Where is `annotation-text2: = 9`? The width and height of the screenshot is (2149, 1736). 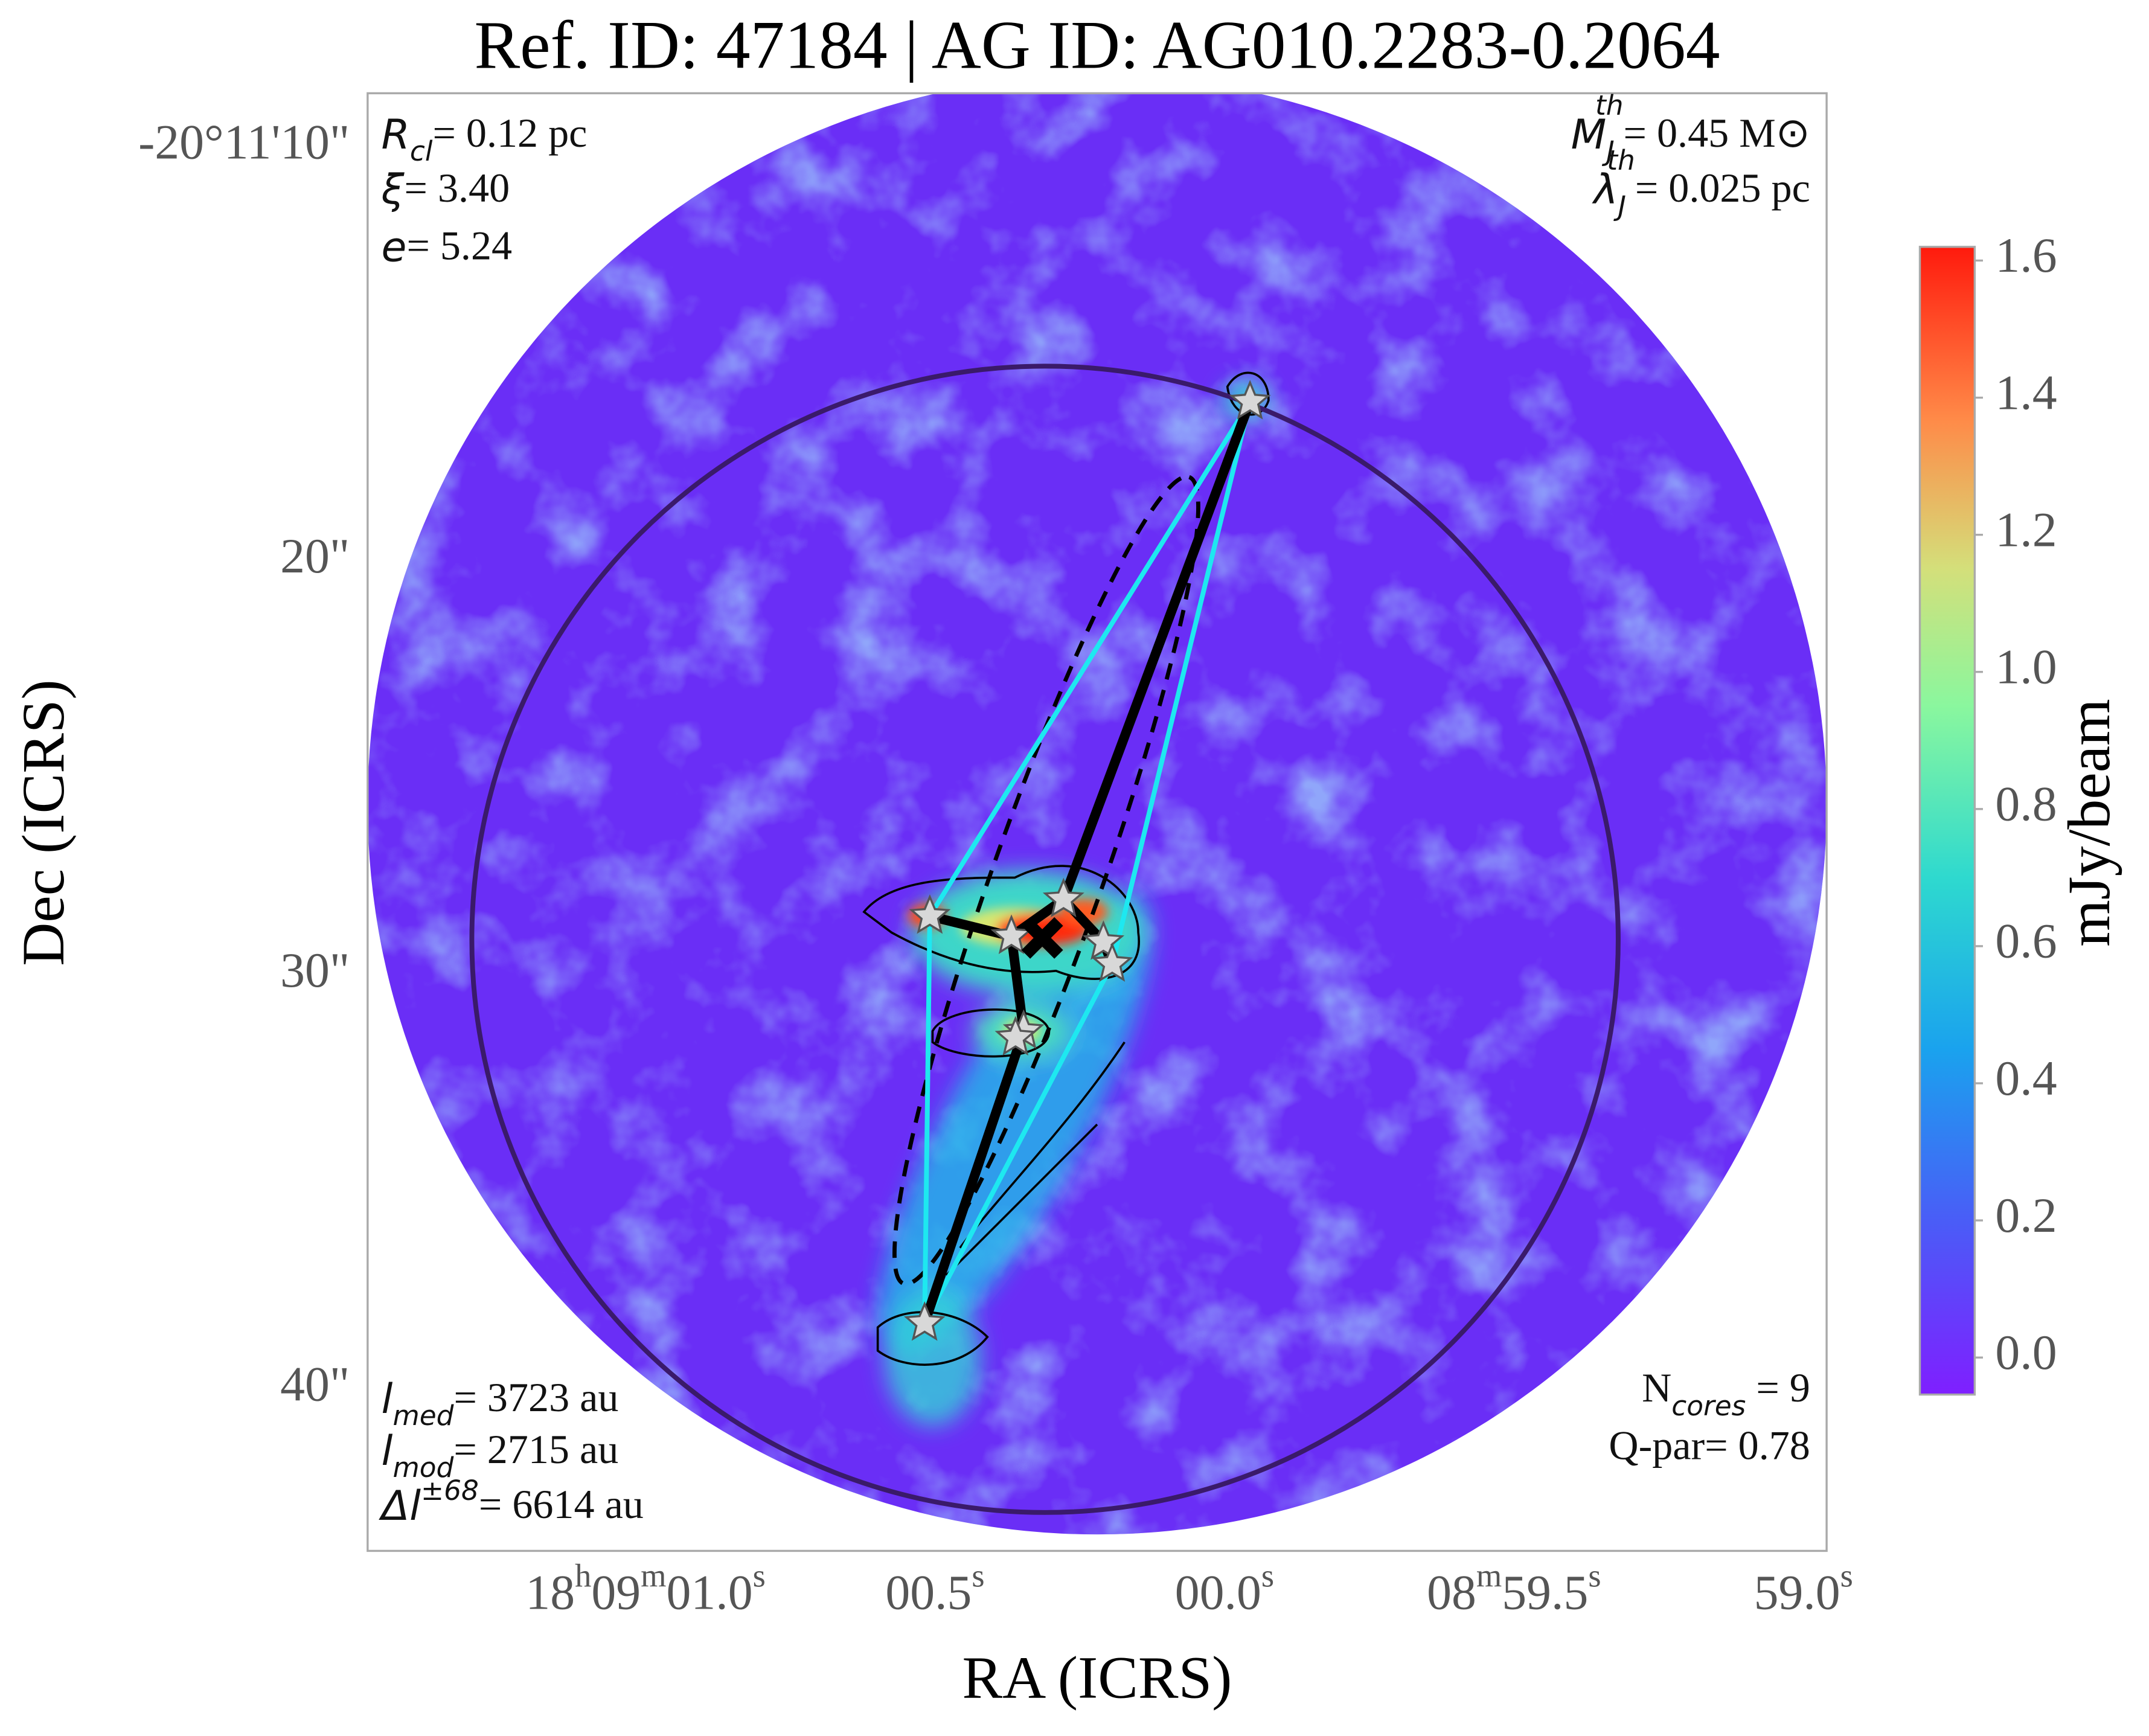 annotation-text2: = 9 is located at coordinates (1778, 1388).